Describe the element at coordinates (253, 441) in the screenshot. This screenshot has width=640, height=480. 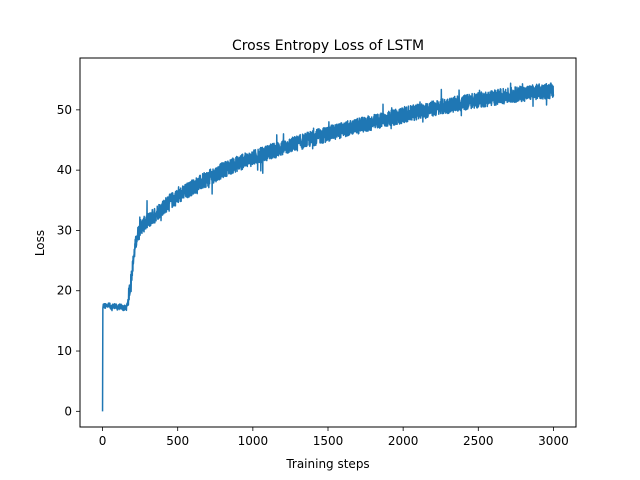
I see `x-tick-label: 1000` at that location.